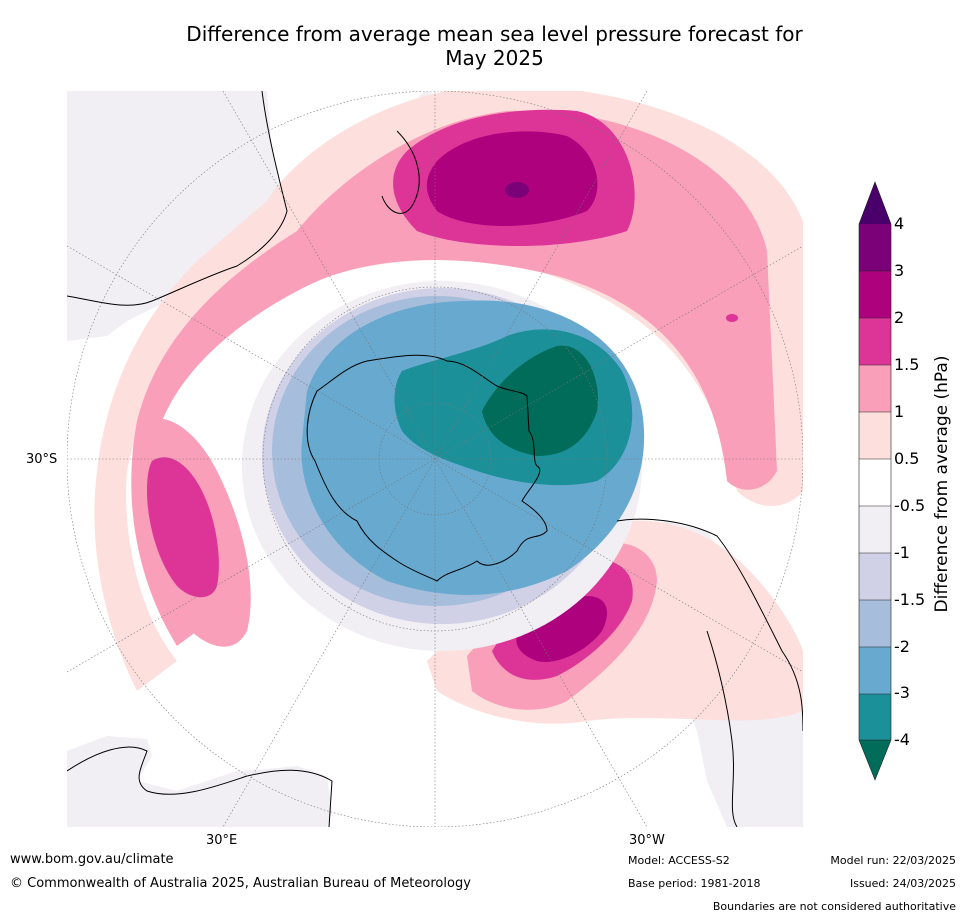 The width and height of the screenshot is (965, 919). I want to click on nz-coast, so click(400, 172).